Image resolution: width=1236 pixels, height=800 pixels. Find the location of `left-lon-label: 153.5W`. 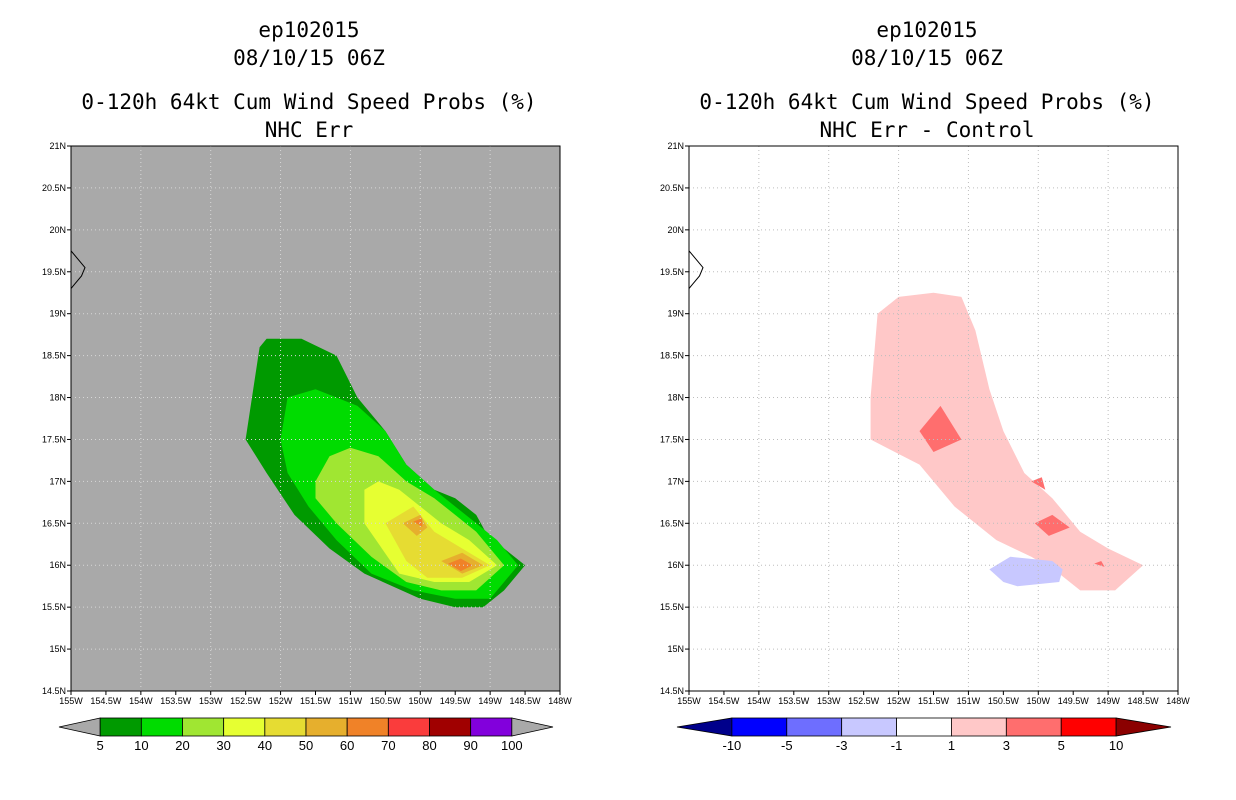

left-lon-label: 153.5W is located at coordinates (176, 701).